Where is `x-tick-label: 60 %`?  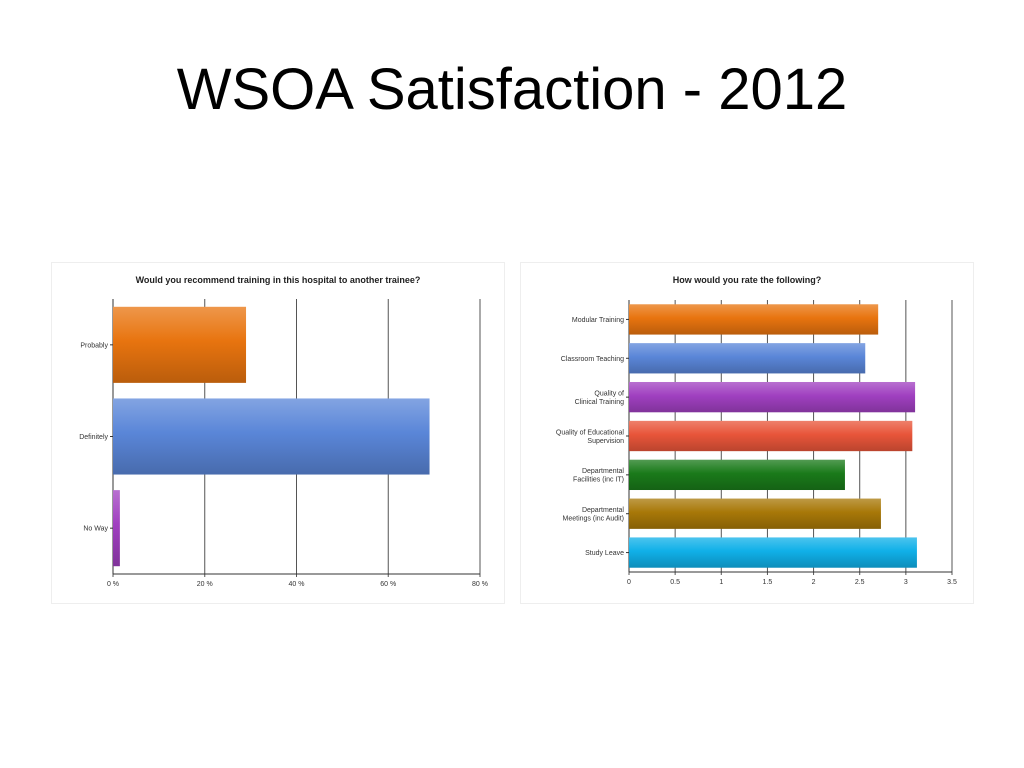 x-tick-label: 60 % is located at coordinates (388, 584).